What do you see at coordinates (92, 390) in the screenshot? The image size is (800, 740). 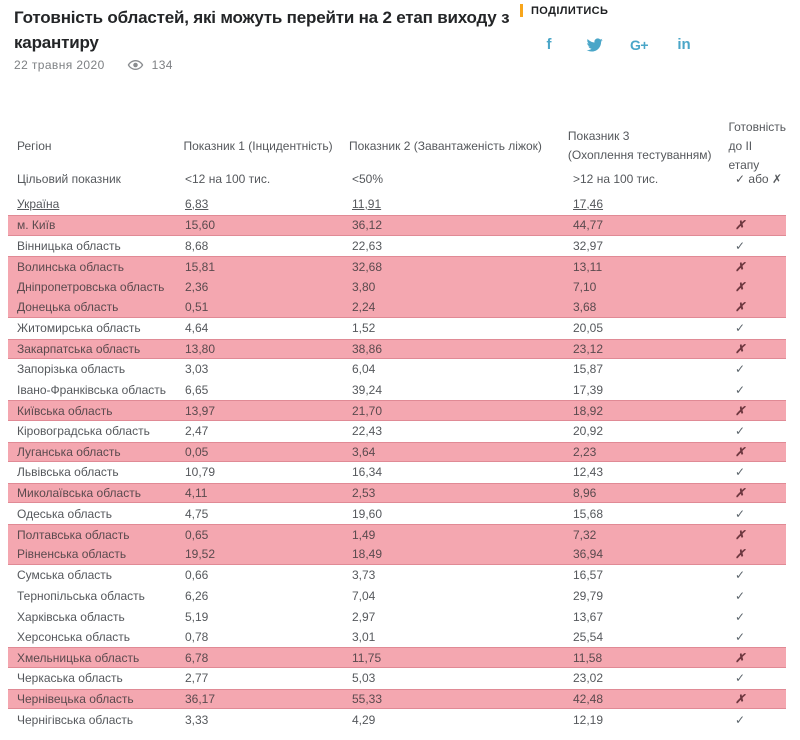 I see `region-cell: Івано-Франківська область` at bounding box center [92, 390].